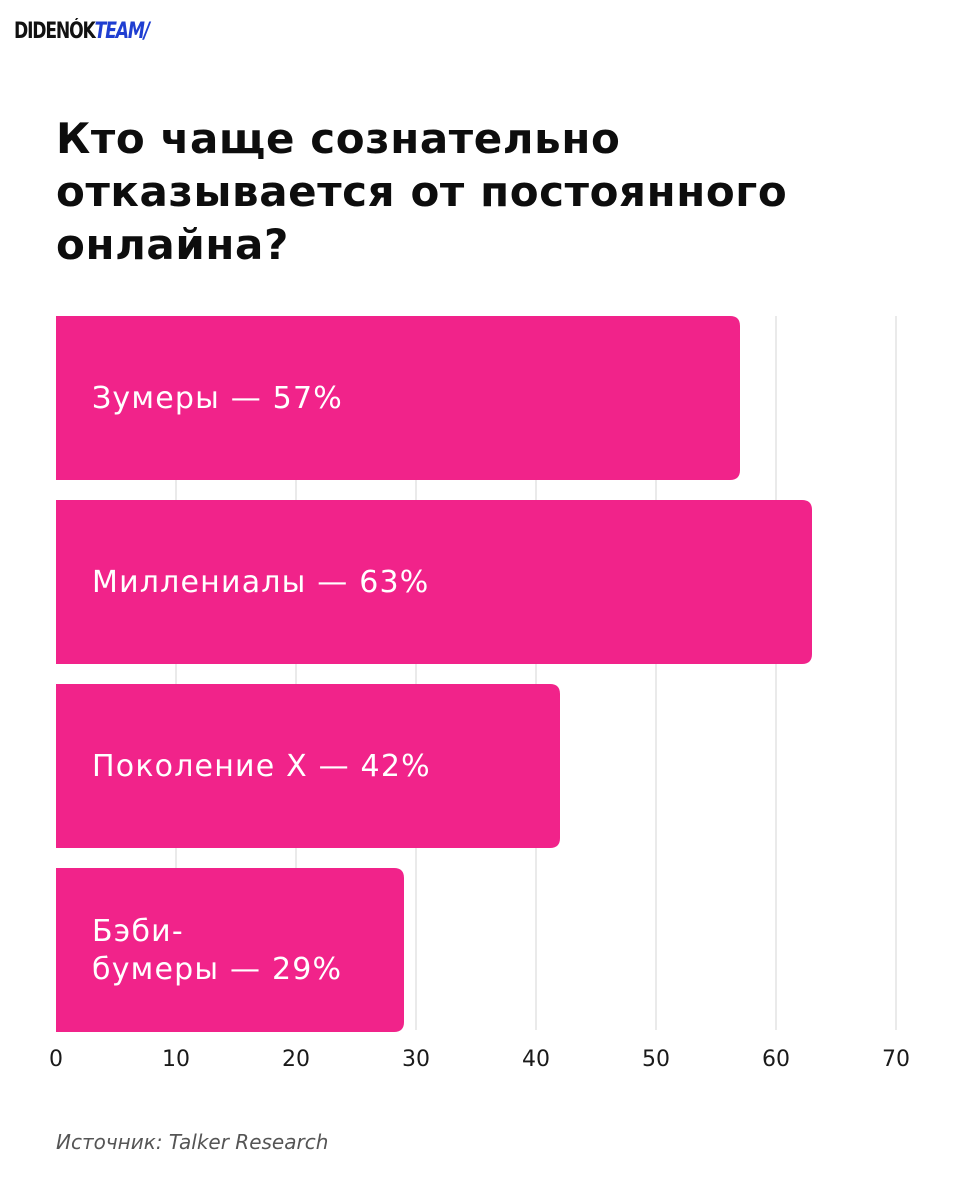 The width and height of the screenshot is (960, 1200). Describe the element at coordinates (55, 31) in the screenshot. I see `brand-logo-part1: DIDENÓK` at that location.